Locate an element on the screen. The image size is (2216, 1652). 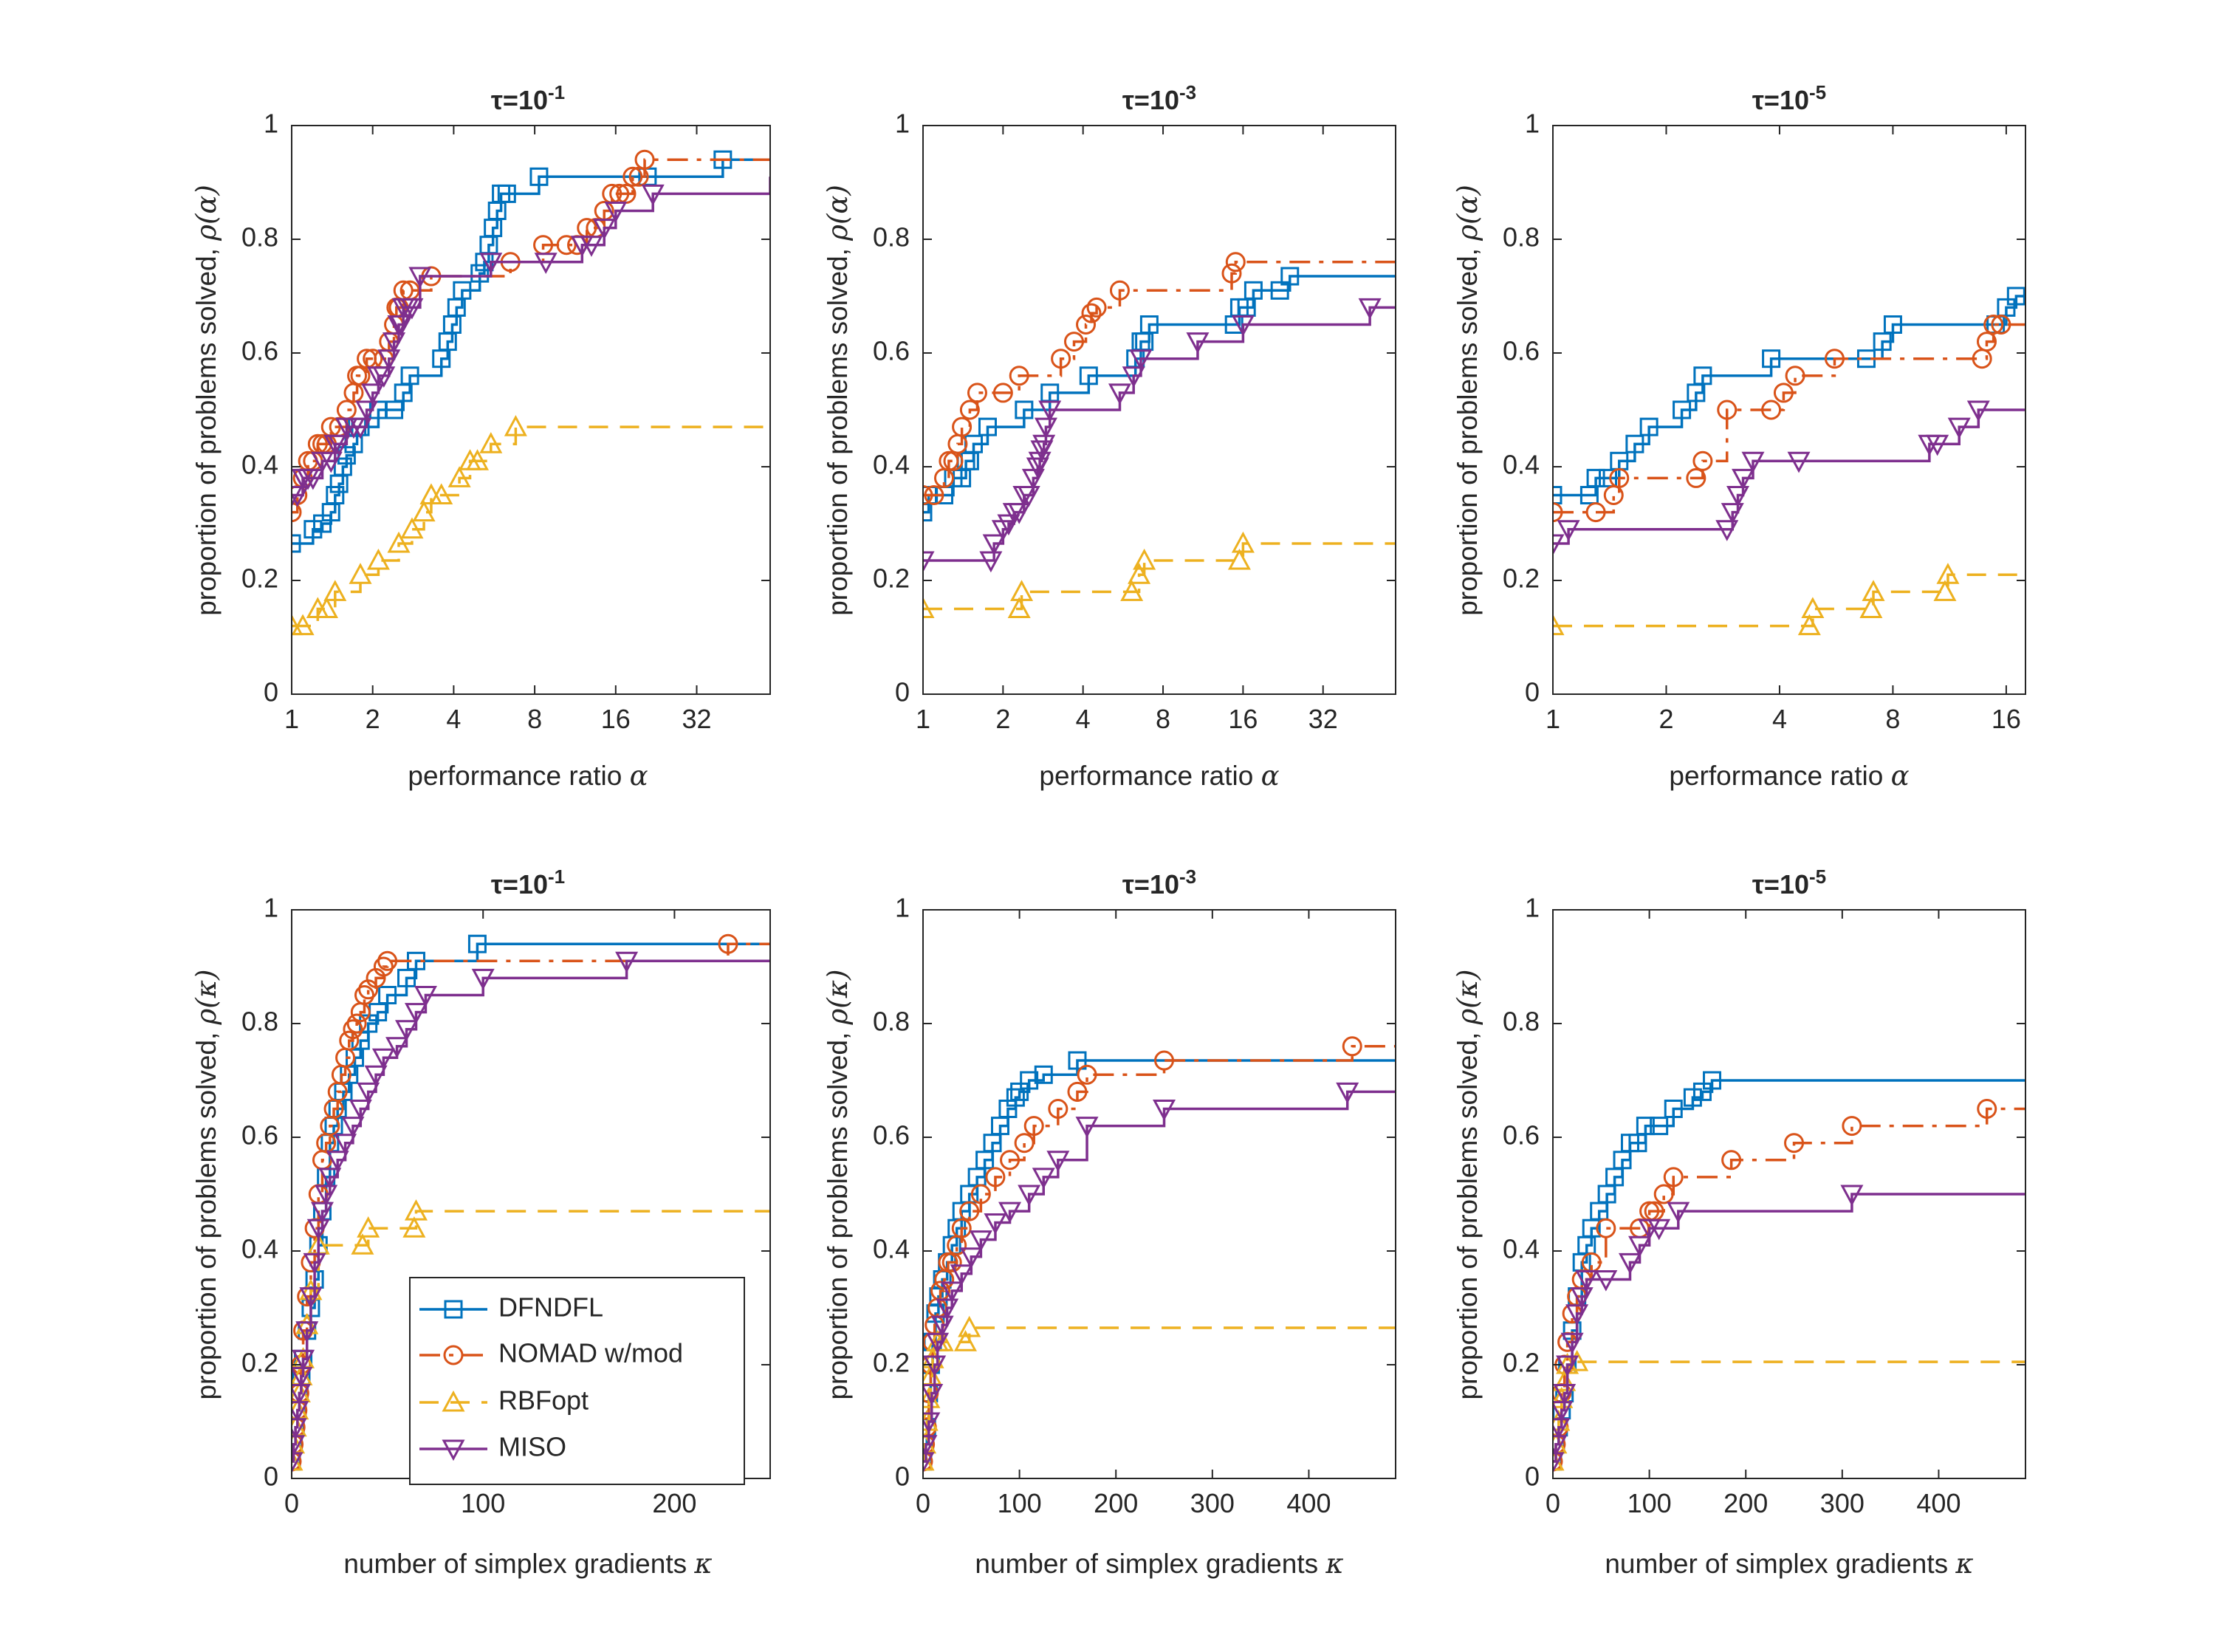
legend-marker is located at coordinates (453, 1309).